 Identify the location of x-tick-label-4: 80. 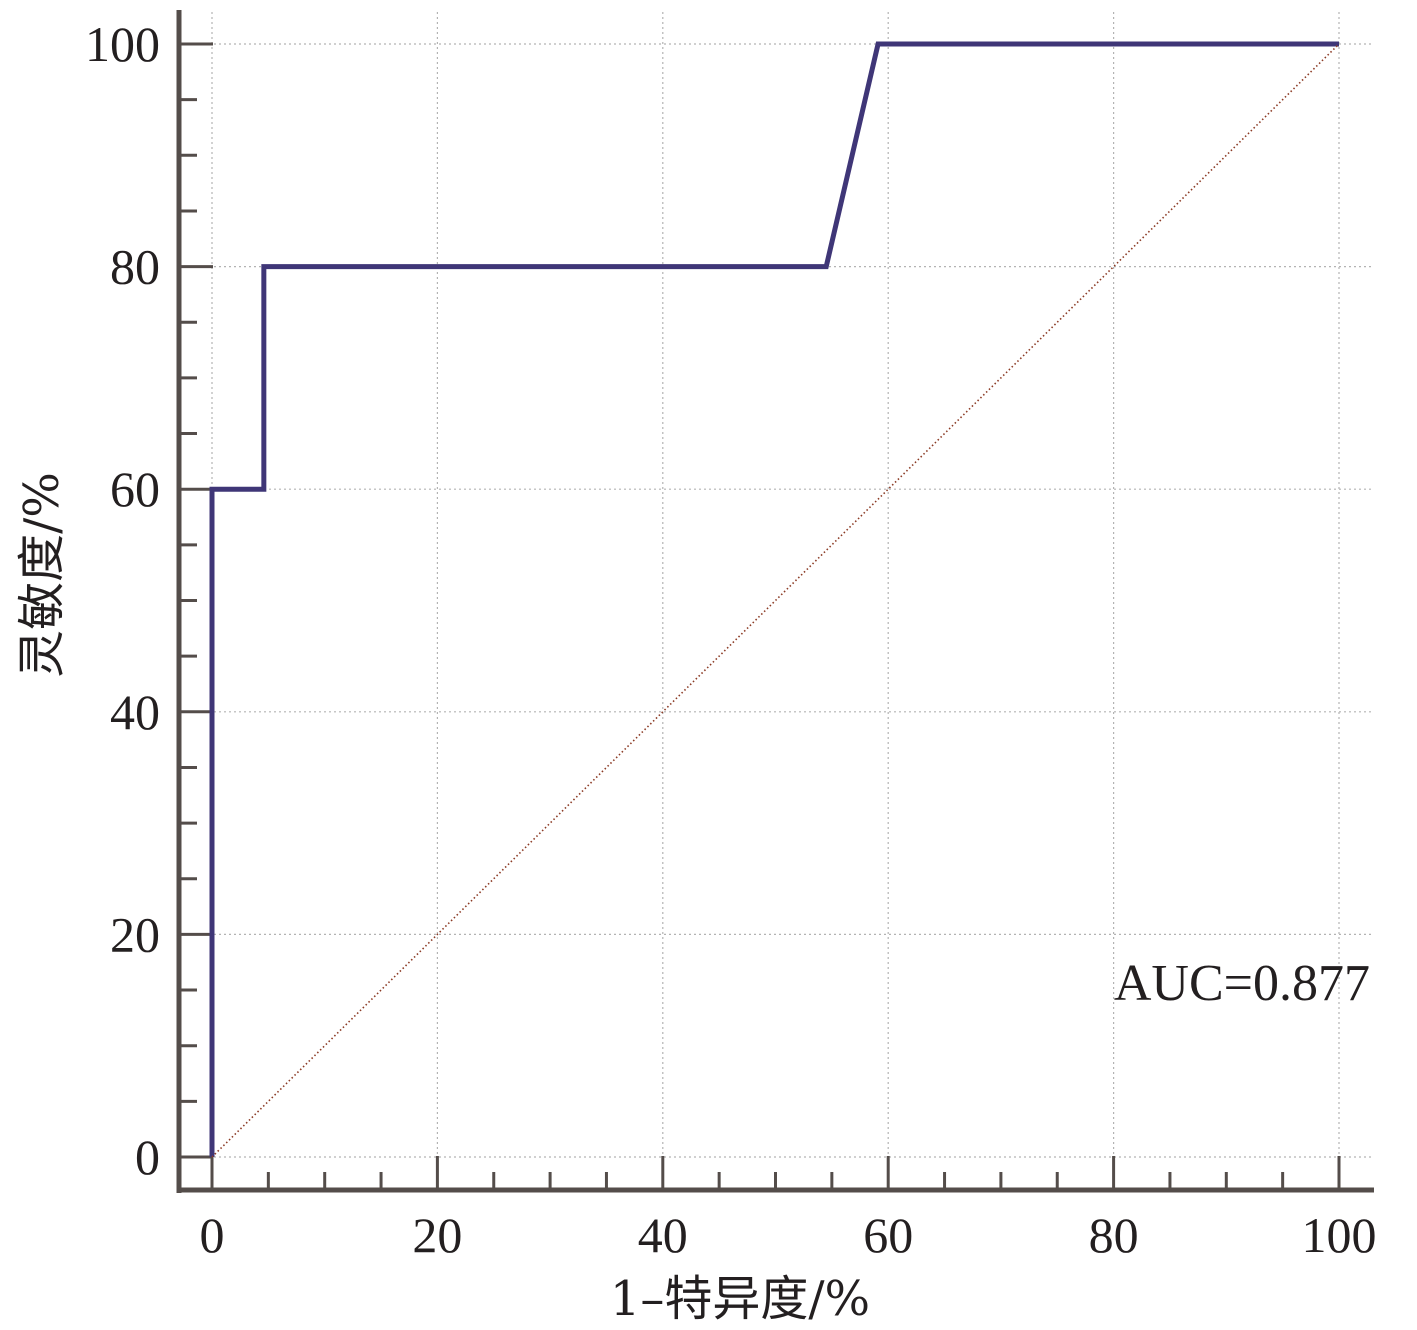
(1114, 1235).